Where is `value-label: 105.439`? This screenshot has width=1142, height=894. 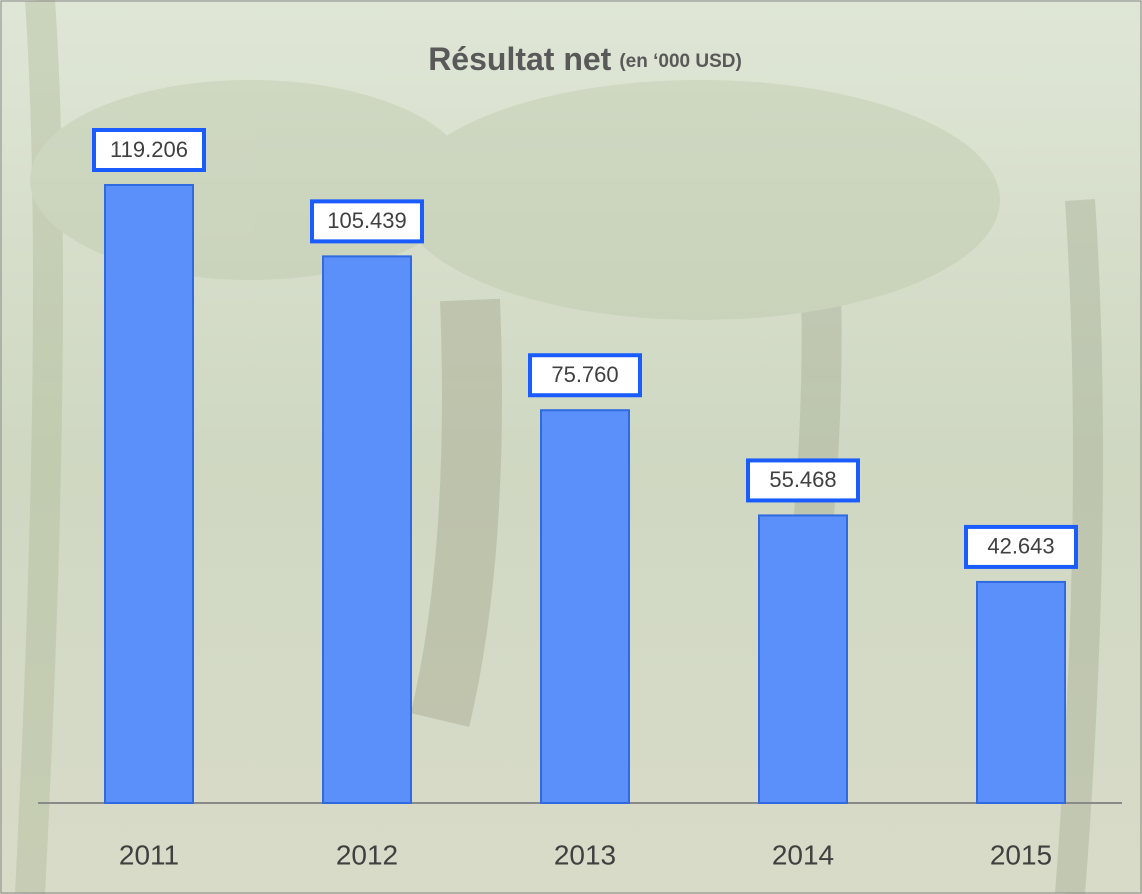
value-label: 105.439 is located at coordinates (367, 220).